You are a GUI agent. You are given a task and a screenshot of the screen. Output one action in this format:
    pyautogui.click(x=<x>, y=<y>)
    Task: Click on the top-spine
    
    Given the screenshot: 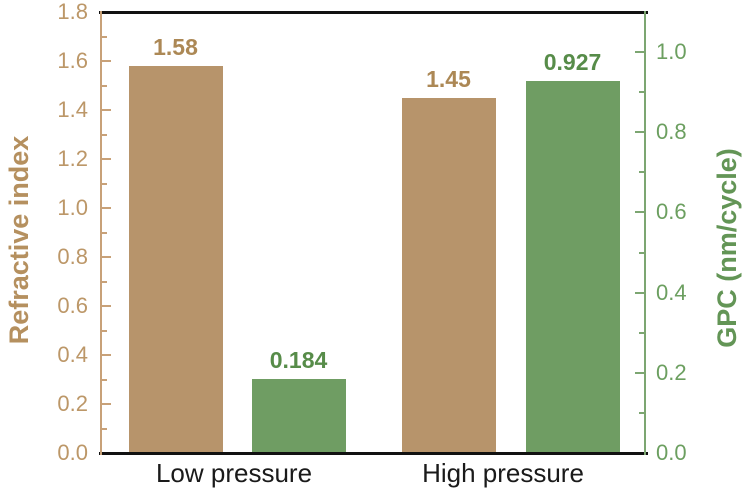 What is the action you would take?
    pyautogui.click(x=373, y=12)
    